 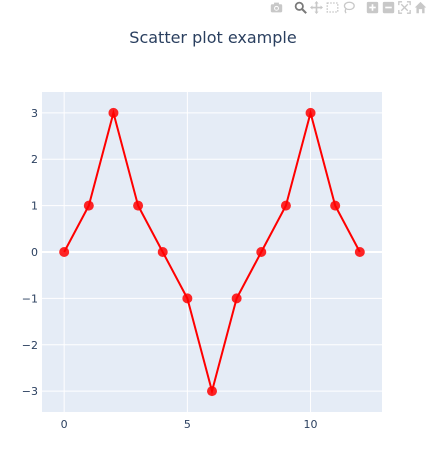 I want to click on lasso-select-icon, so click(x=348, y=7).